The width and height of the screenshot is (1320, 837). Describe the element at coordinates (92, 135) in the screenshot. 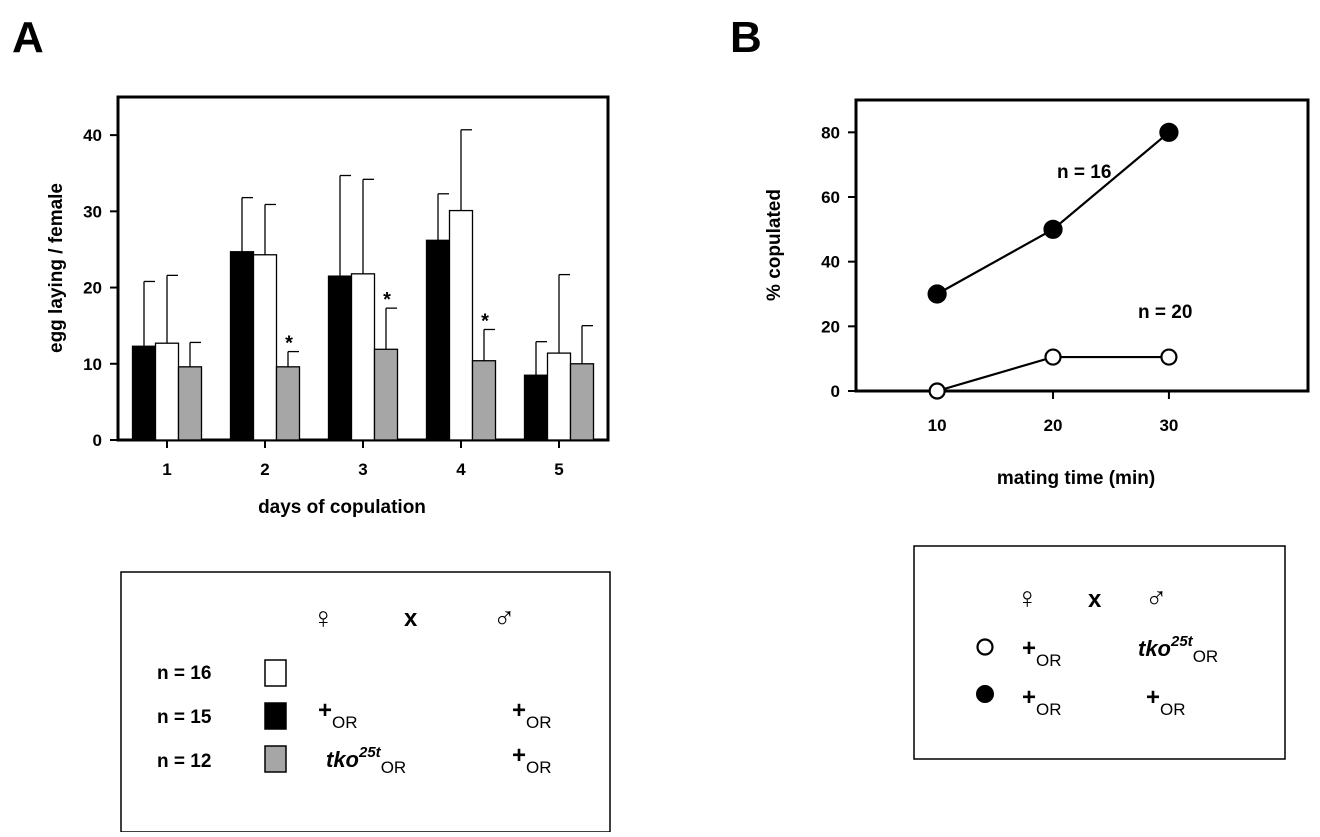

I see `chart-a-ytick-label-4: 40` at that location.